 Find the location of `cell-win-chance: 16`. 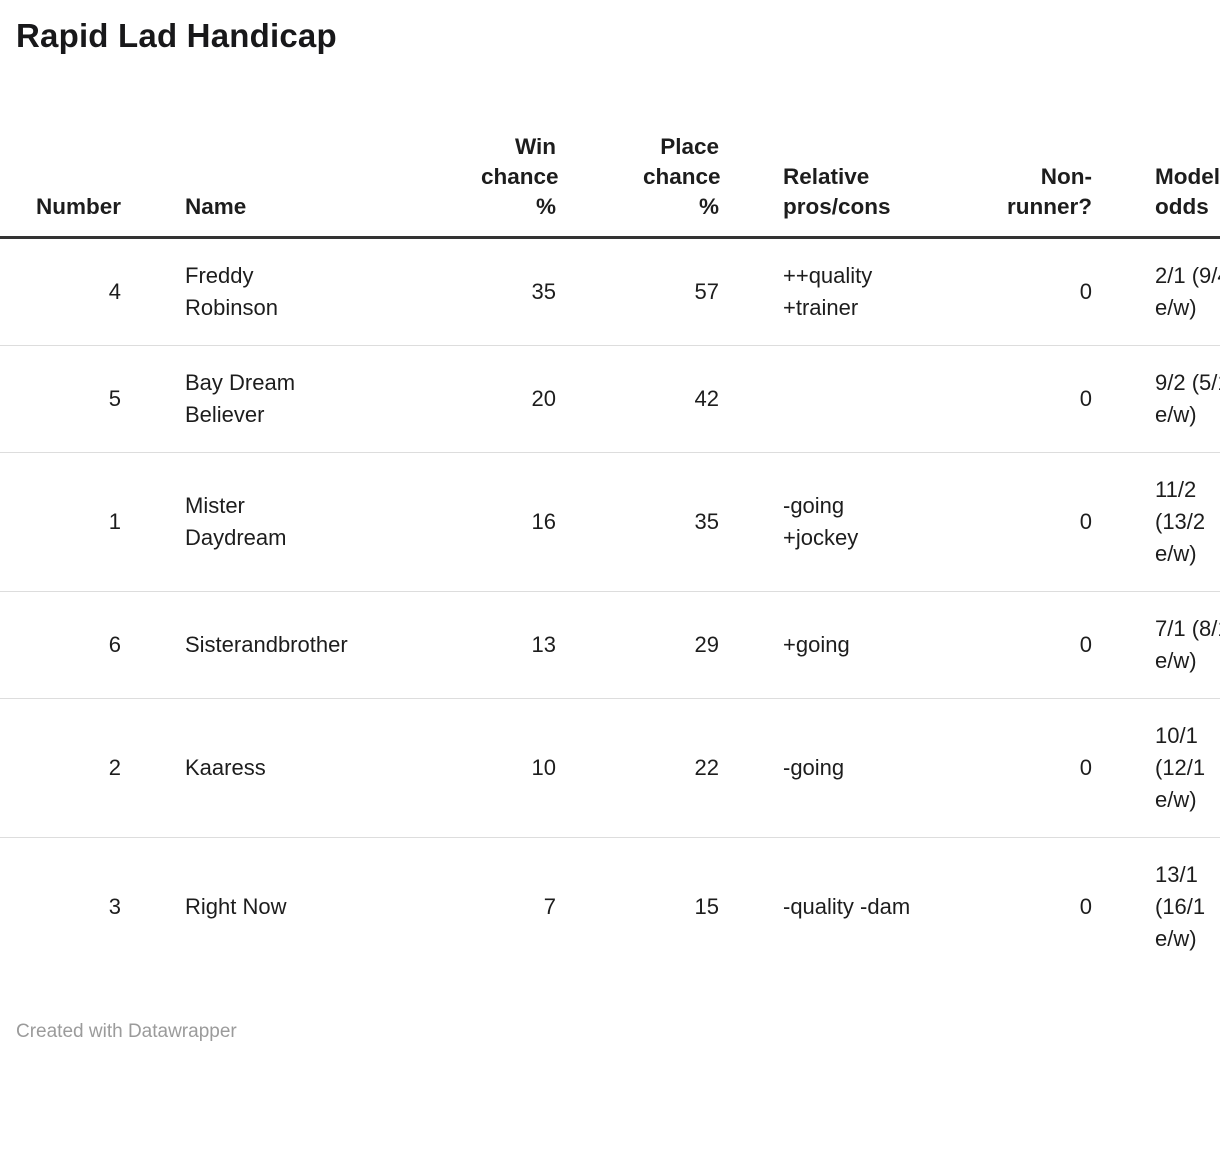

cell-win-chance: 16 is located at coordinates (543, 521).